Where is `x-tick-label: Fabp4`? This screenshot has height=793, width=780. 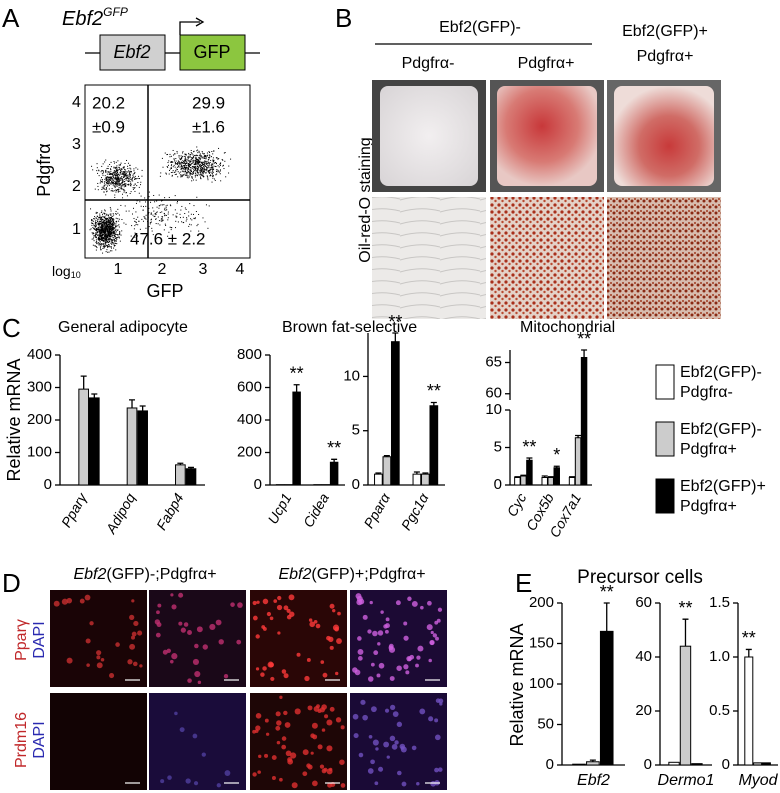 x-tick-label: Fabp4 is located at coordinates (170, 511).